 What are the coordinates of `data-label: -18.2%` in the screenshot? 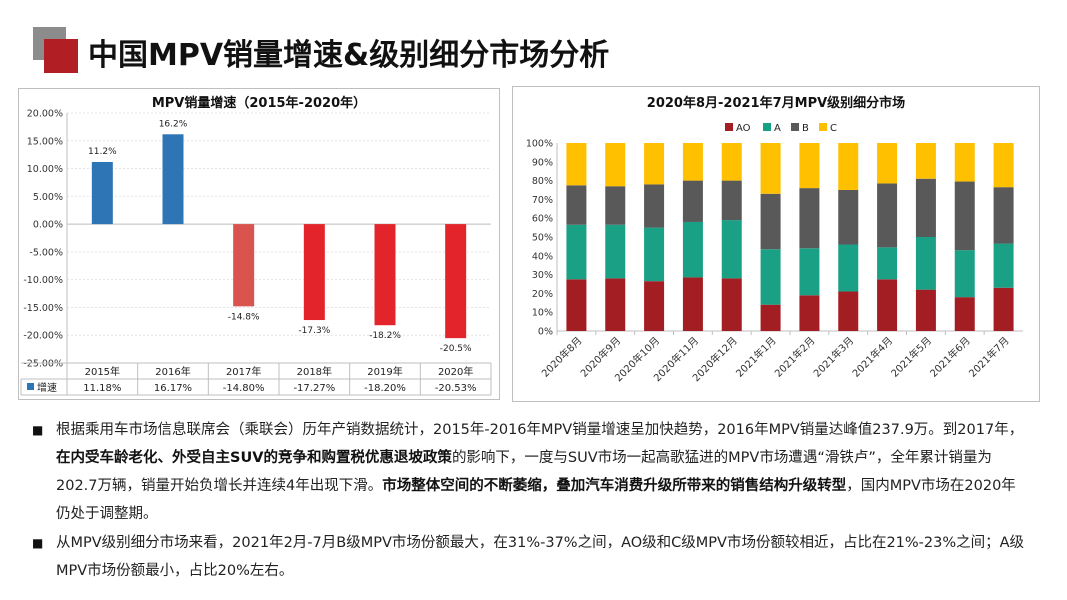 It's located at (385, 336).